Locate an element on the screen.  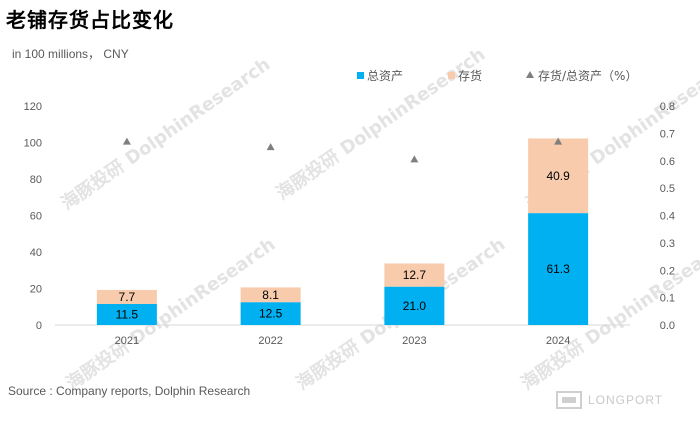
data-label-total-assets: 61.3 is located at coordinates (558, 269).